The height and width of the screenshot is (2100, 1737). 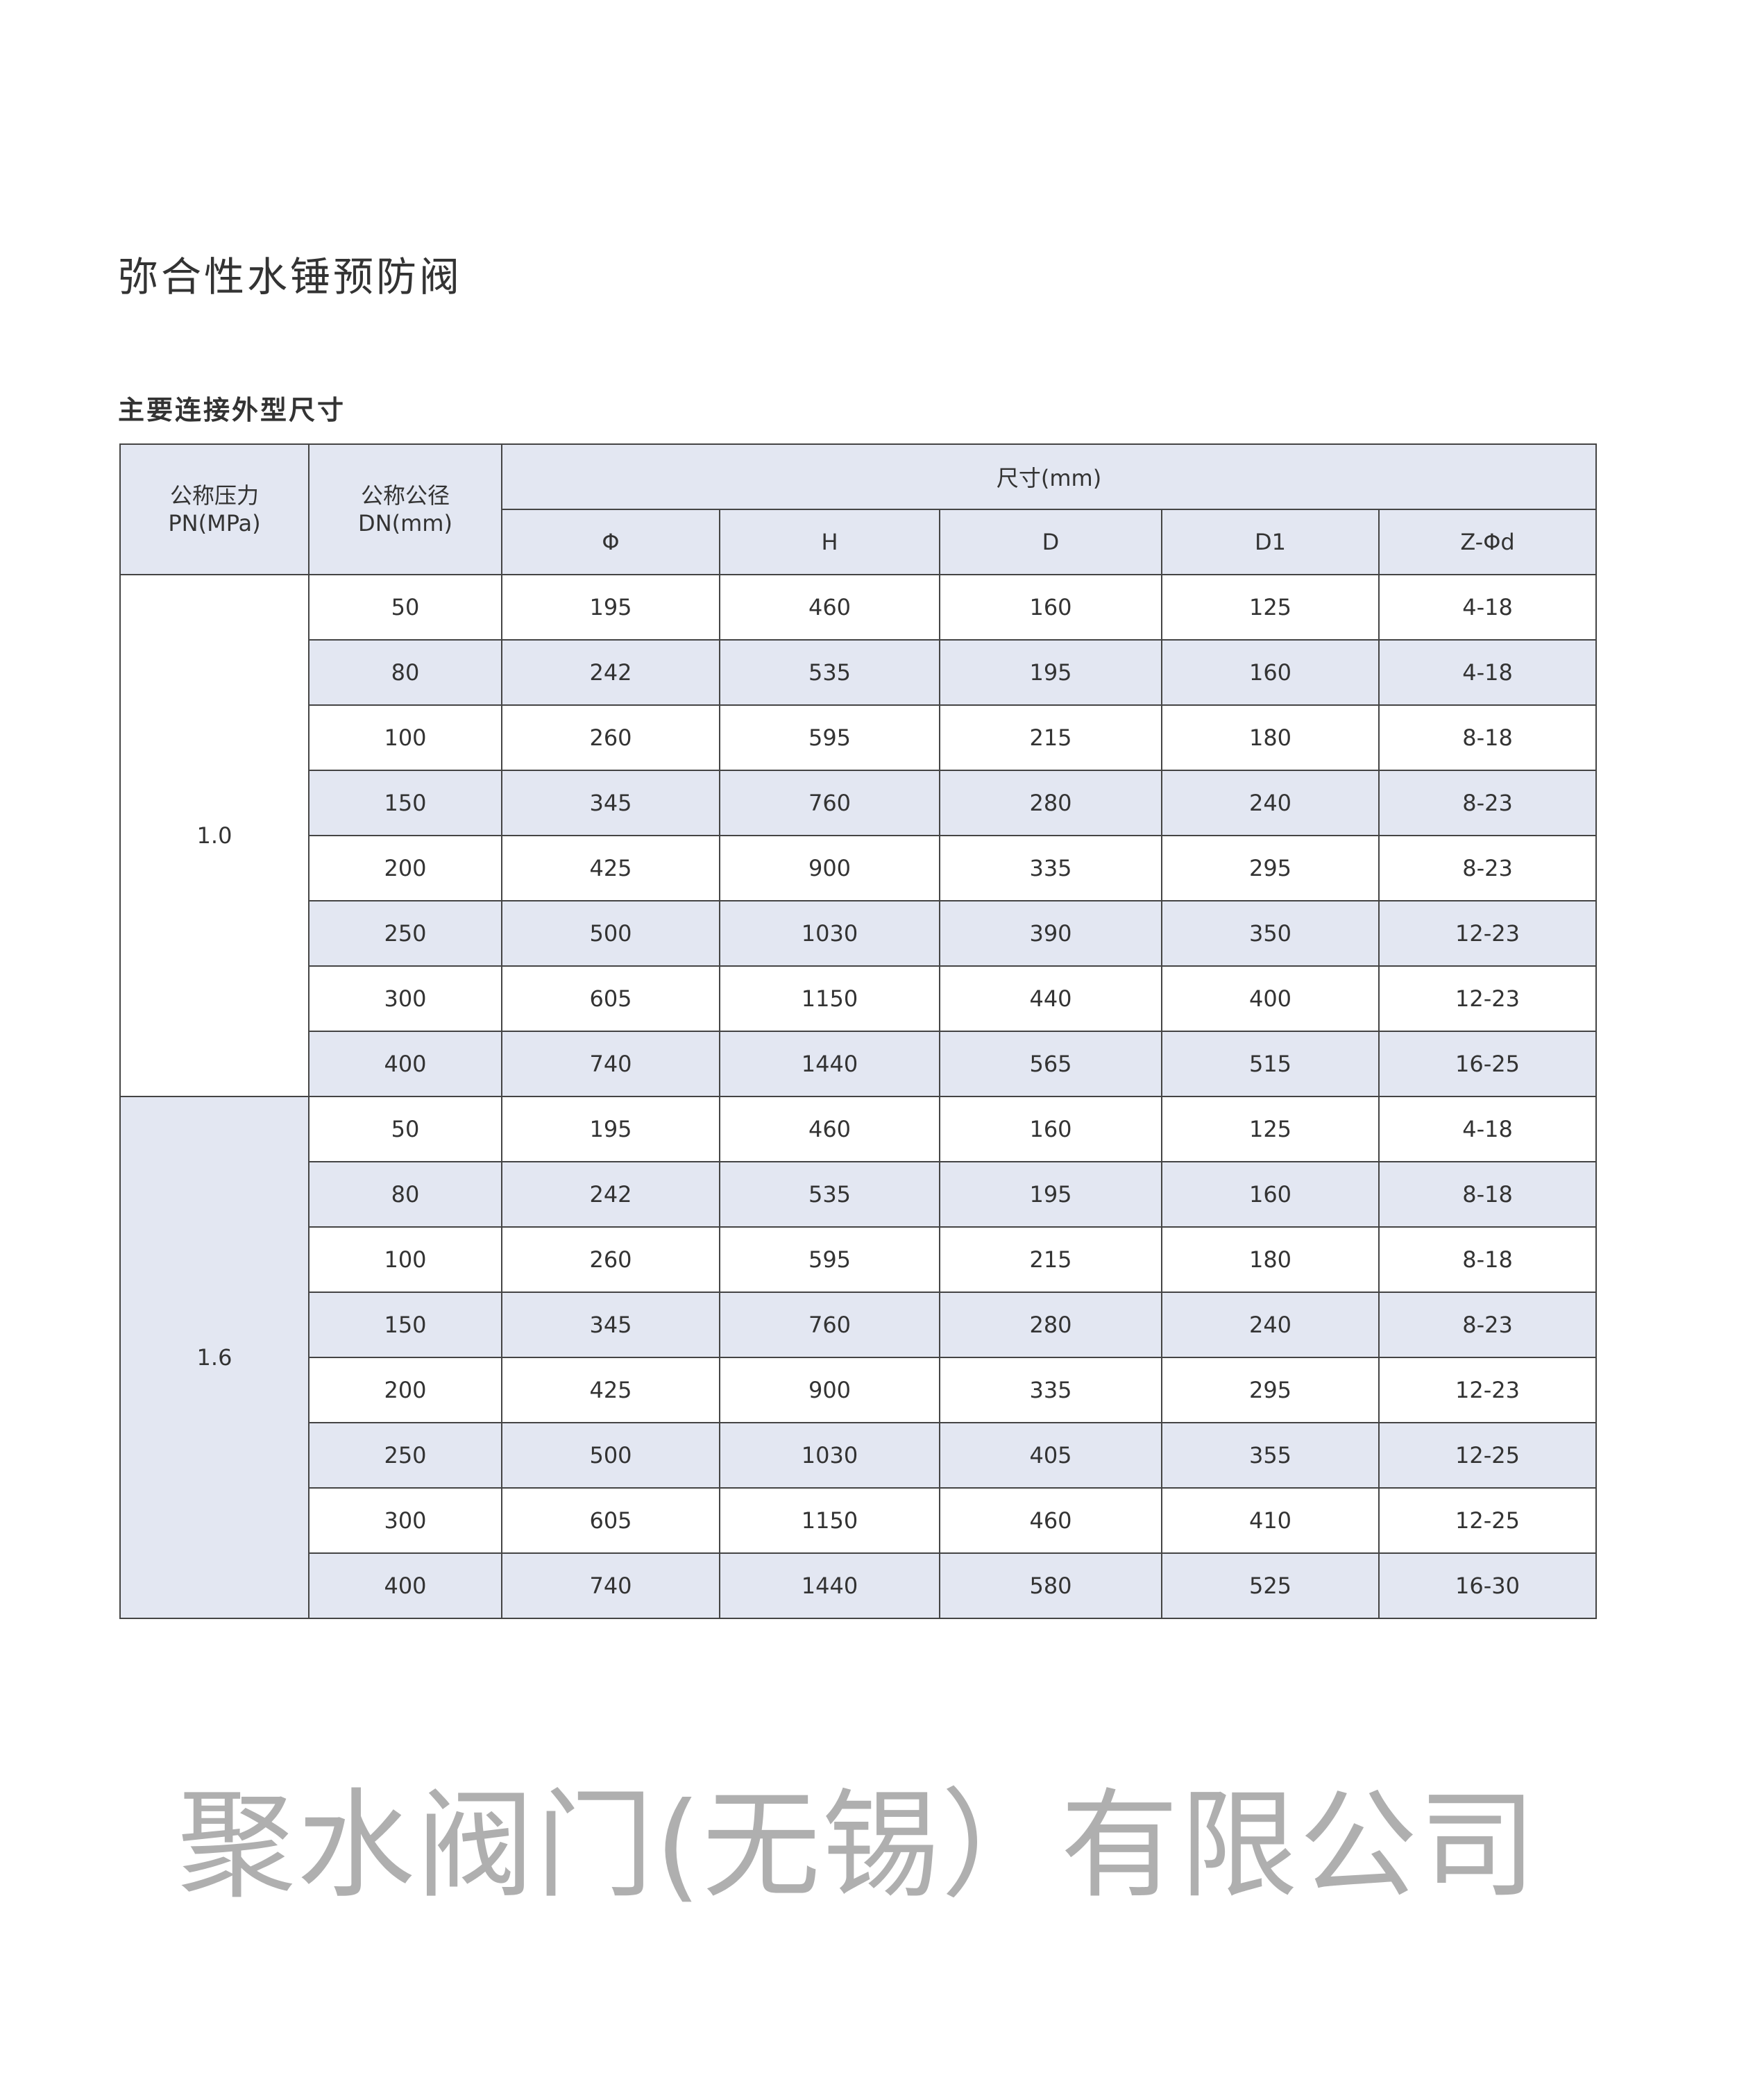 What do you see at coordinates (232, 410) in the screenshot?
I see `section-title: 主要连接外型尺寸` at bounding box center [232, 410].